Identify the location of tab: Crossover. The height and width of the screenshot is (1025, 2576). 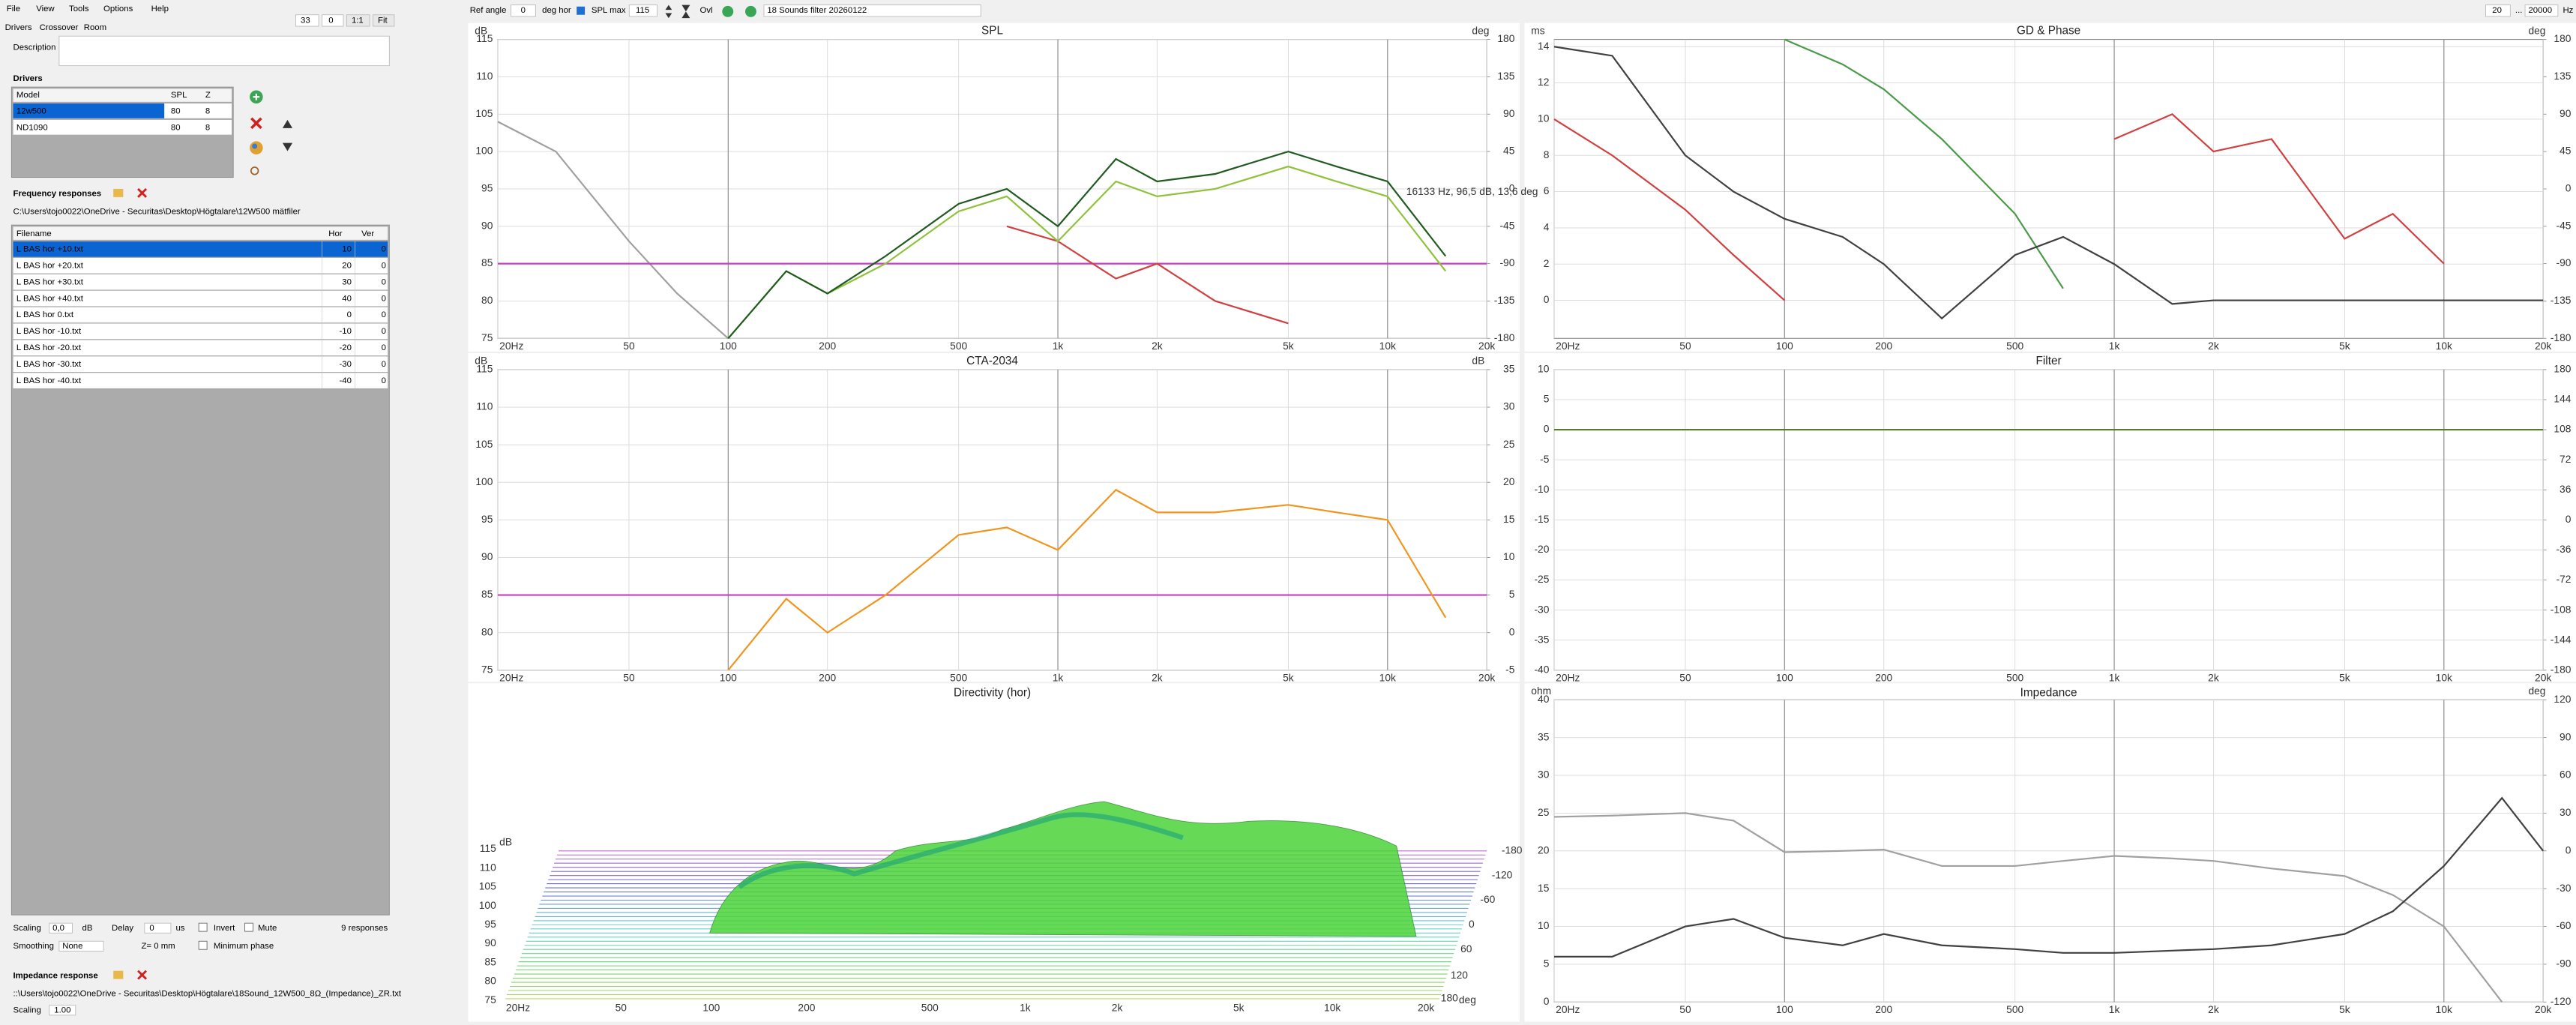
(60, 27).